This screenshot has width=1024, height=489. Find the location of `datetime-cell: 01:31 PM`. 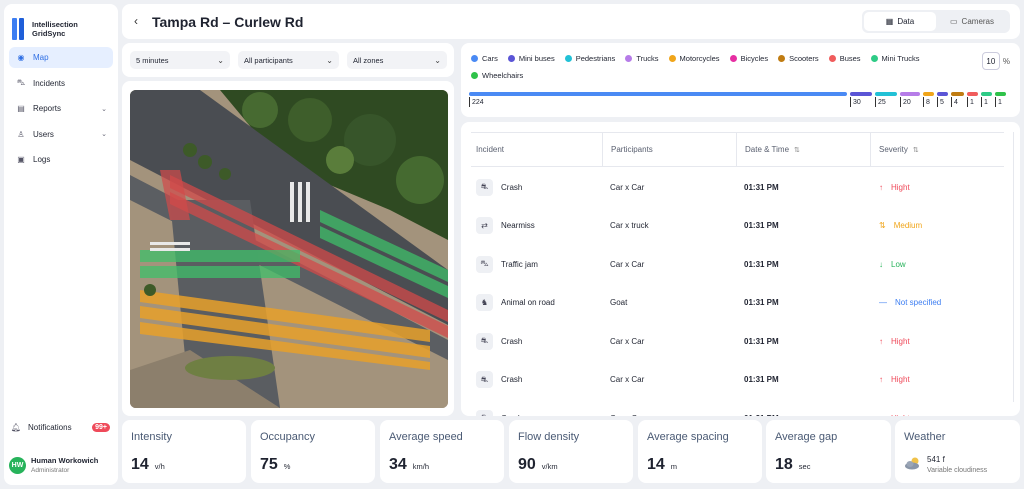

datetime-cell: 01:31 PM is located at coordinates (761, 380).